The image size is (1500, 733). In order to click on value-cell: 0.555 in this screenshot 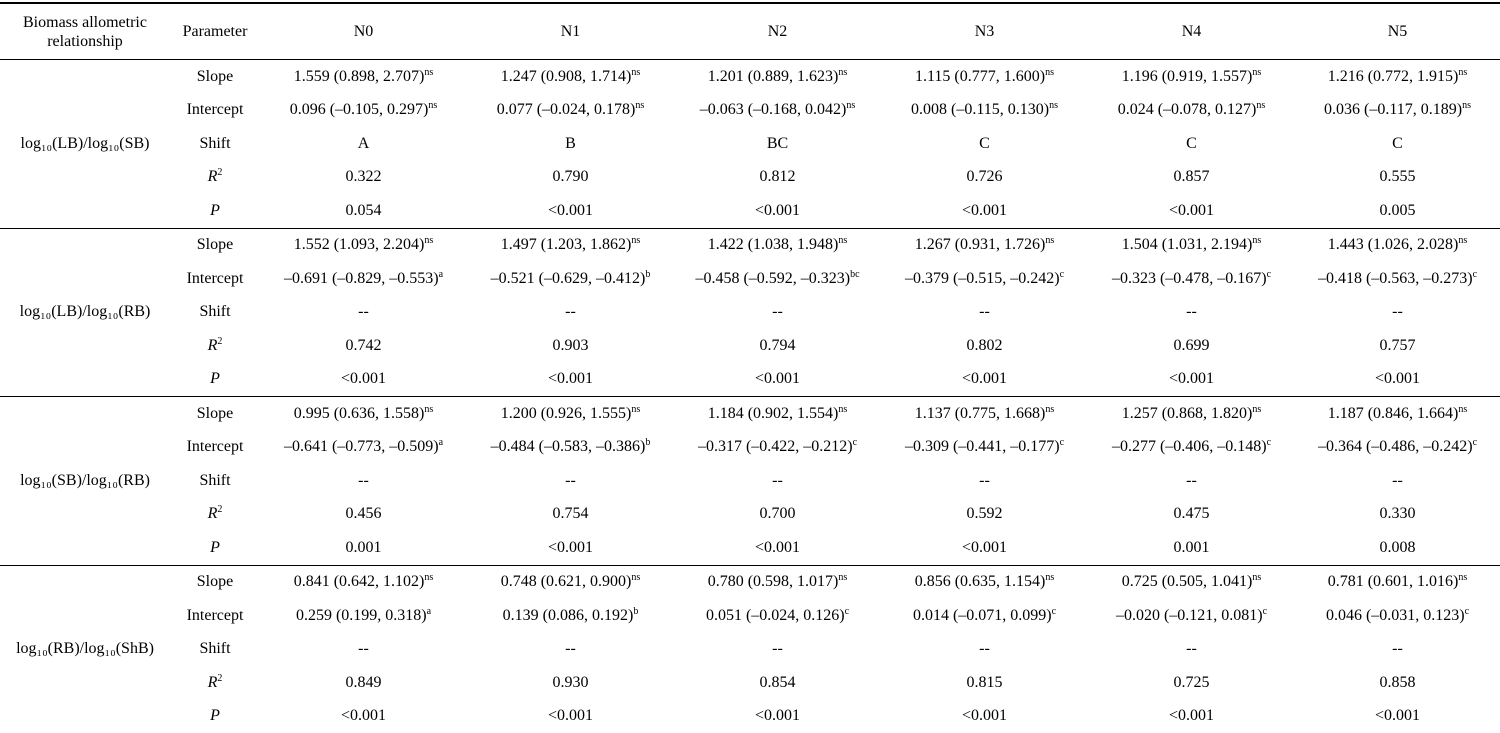, I will do `click(1397, 177)`.